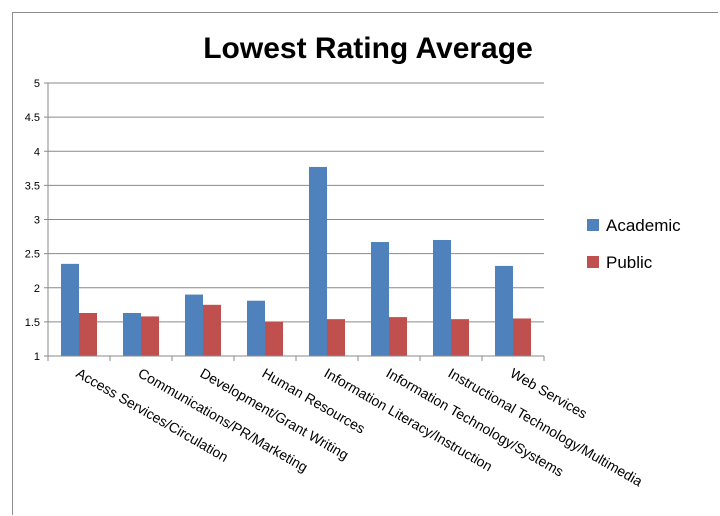 The image size is (720, 516). Describe the element at coordinates (593, 262) in the screenshot. I see `legend-swatch-public` at that location.